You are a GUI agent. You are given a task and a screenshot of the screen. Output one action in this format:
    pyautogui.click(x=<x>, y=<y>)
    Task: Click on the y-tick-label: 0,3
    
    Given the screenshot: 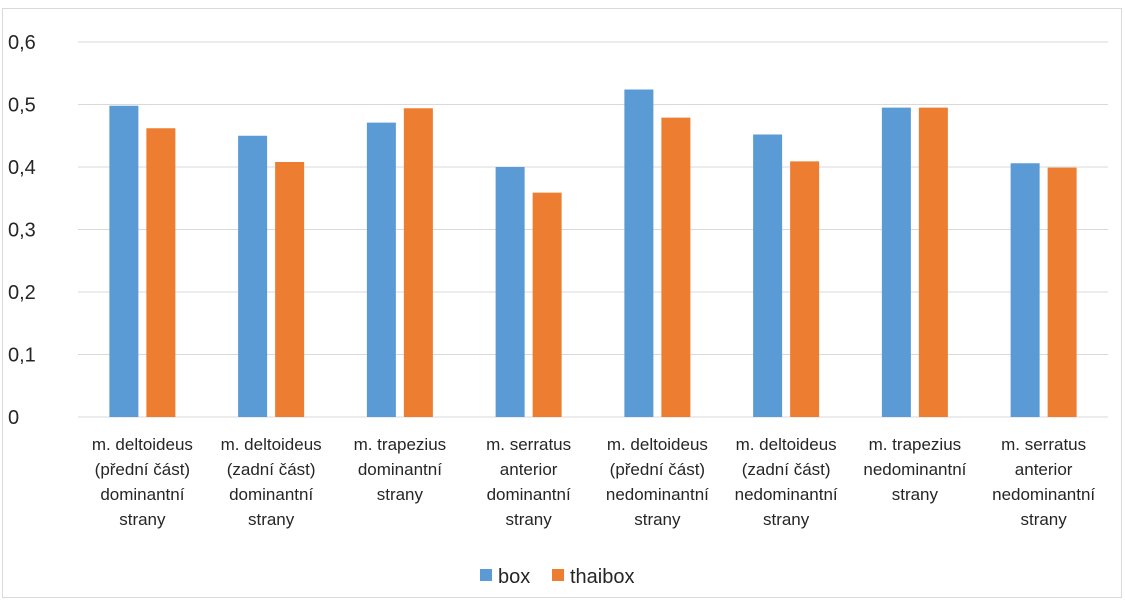 What is the action you would take?
    pyautogui.click(x=22, y=231)
    